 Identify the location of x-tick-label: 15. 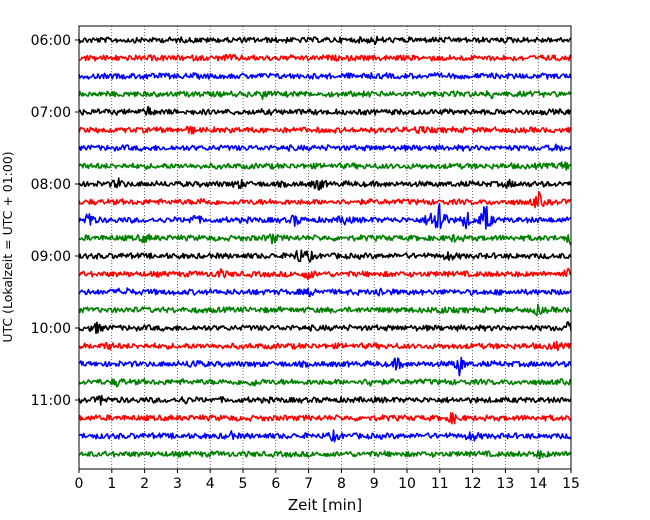
(571, 484).